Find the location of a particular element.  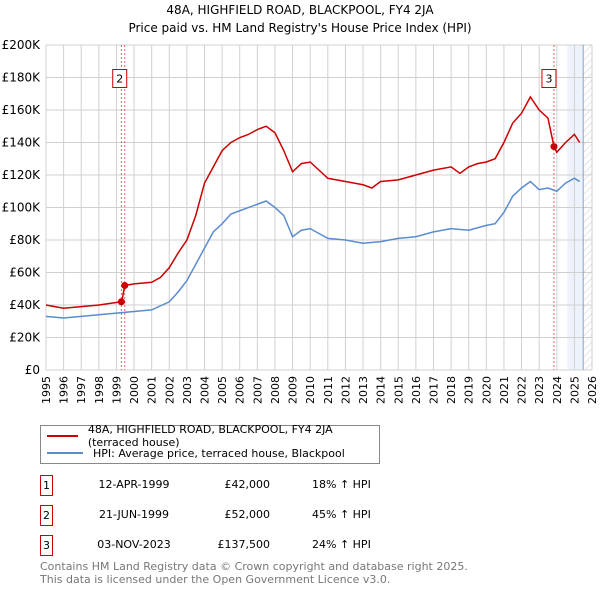

x-tick-label: 2002 is located at coordinates (169, 390).